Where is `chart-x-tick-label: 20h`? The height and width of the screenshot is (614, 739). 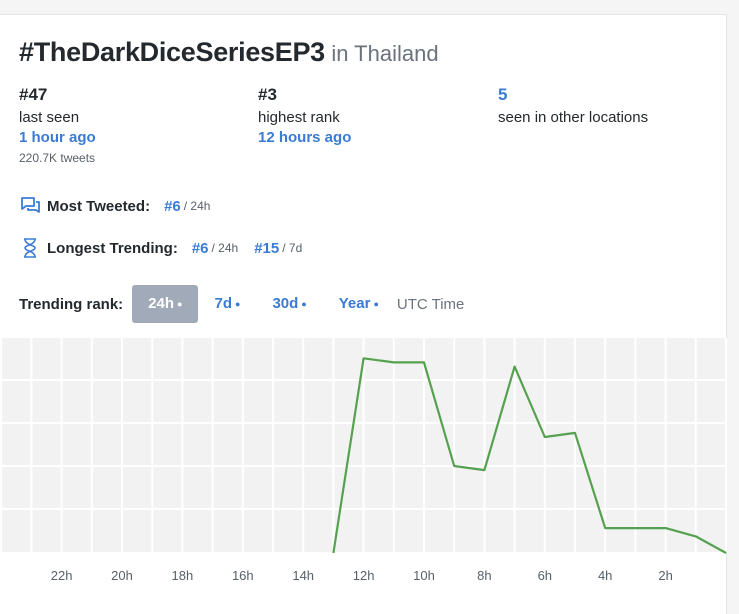 chart-x-tick-label: 20h is located at coordinates (122, 575).